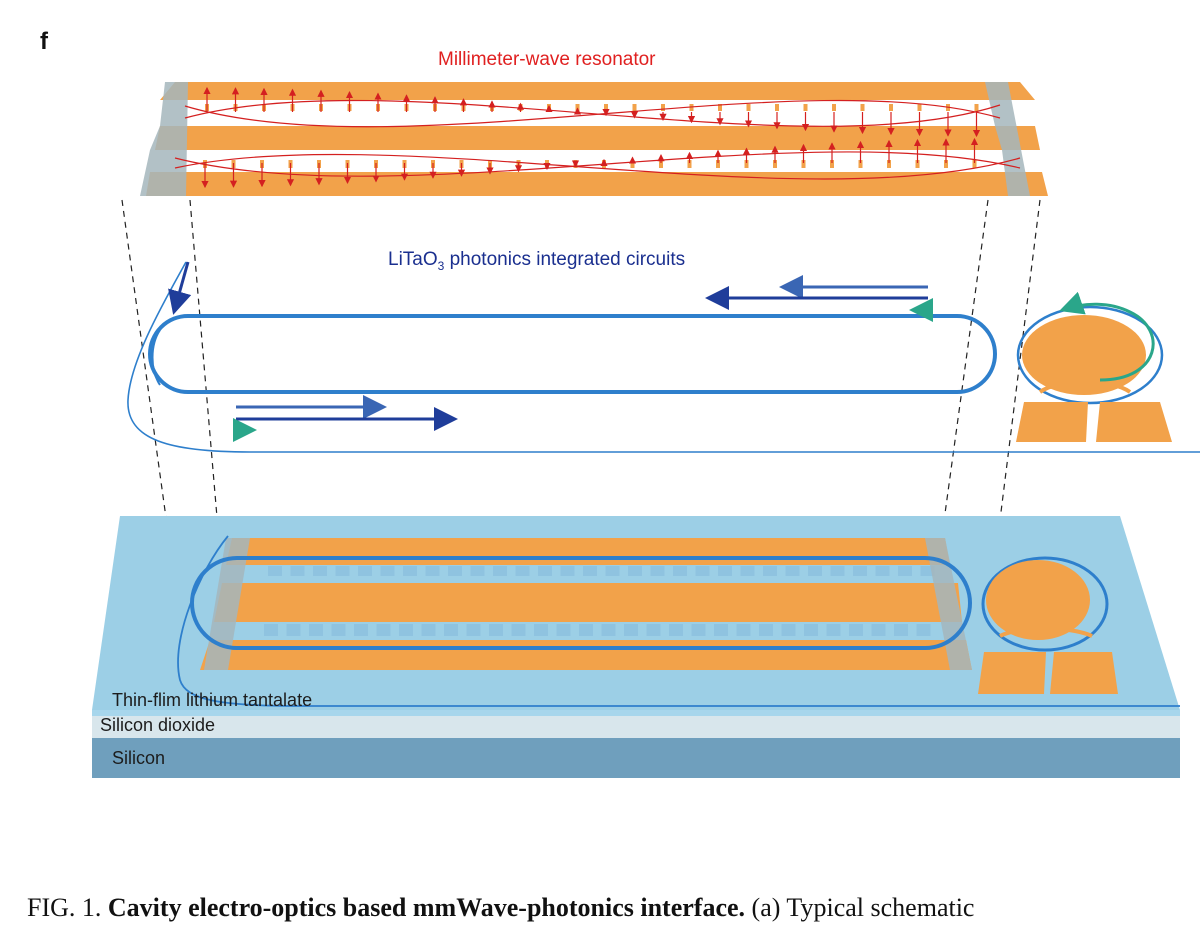 The image size is (1200, 928). I want to click on field-envelope-lower-a, so click(597, 166).